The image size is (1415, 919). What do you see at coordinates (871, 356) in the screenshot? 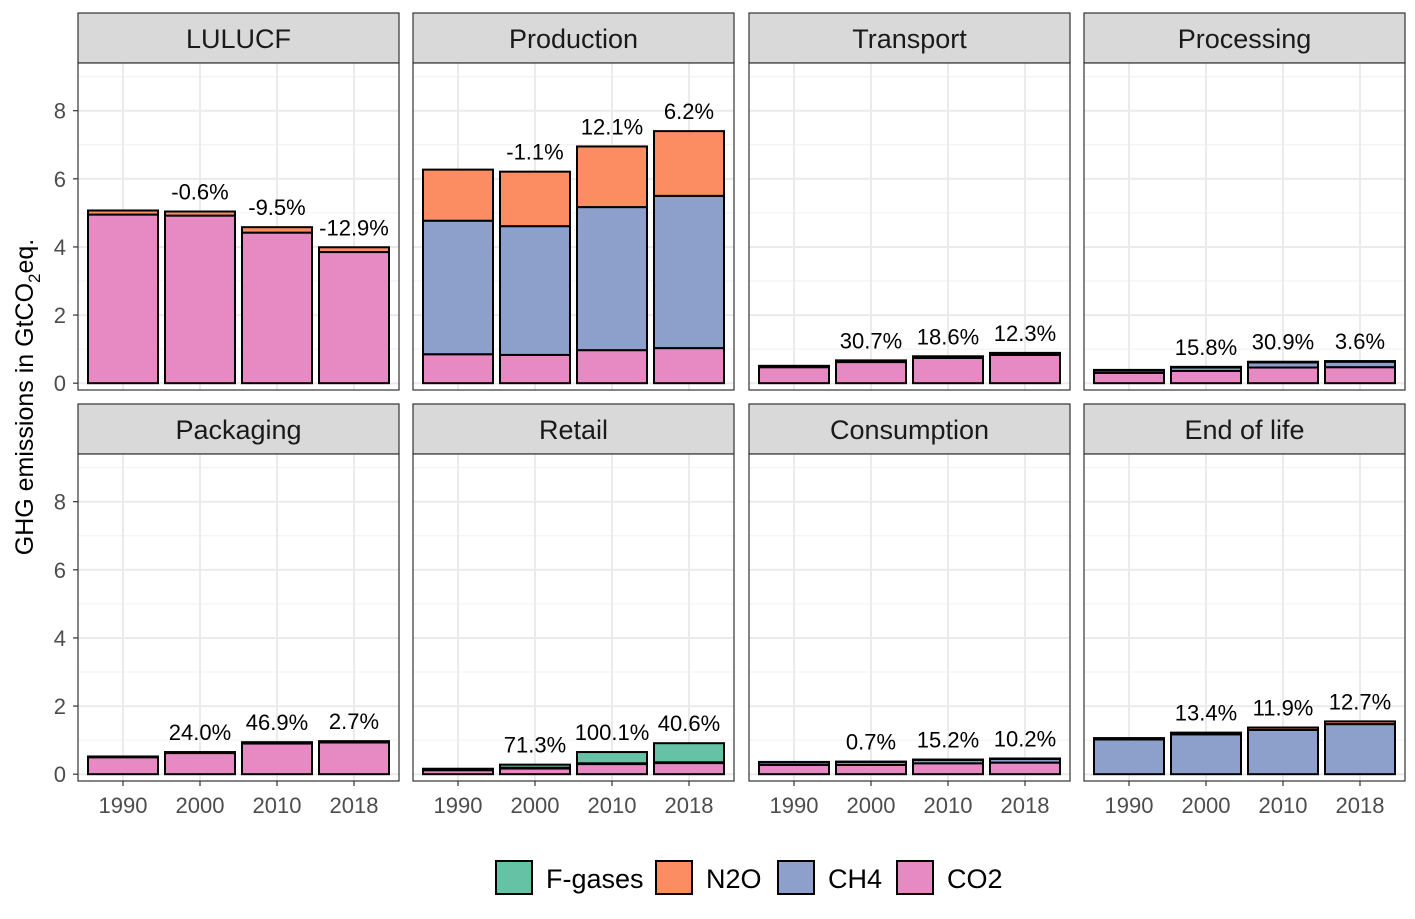
I see `bar-transport-2000: 30.7%` at bounding box center [871, 356].